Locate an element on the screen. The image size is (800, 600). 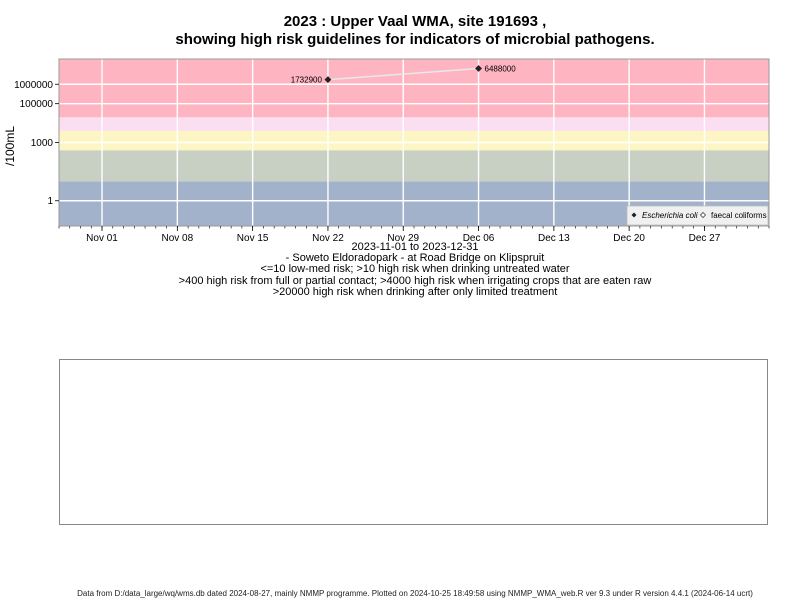
y-tick-label-2: 100000 is located at coordinates (37, 104).